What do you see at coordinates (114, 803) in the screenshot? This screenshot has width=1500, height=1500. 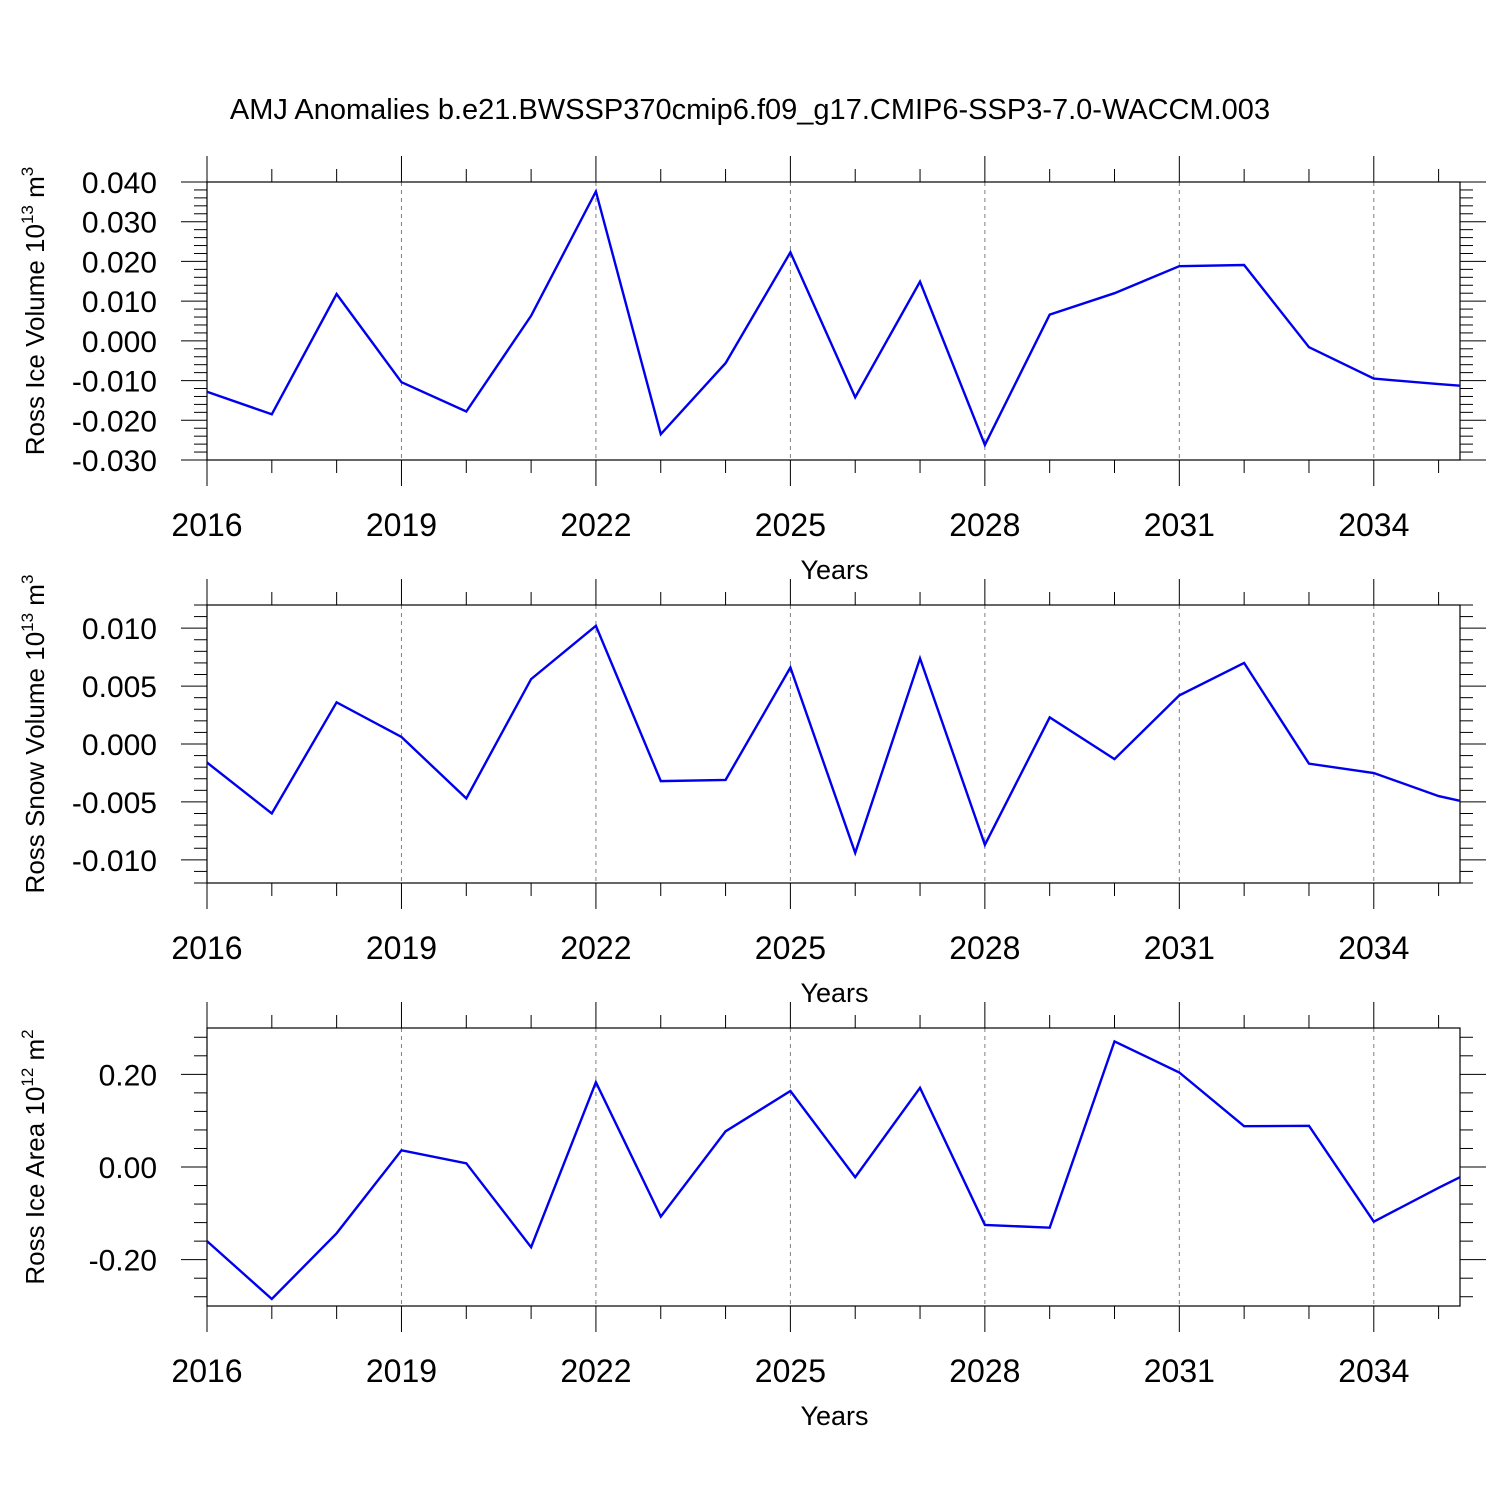 I see `ytick-label: -0.005` at bounding box center [114, 803].